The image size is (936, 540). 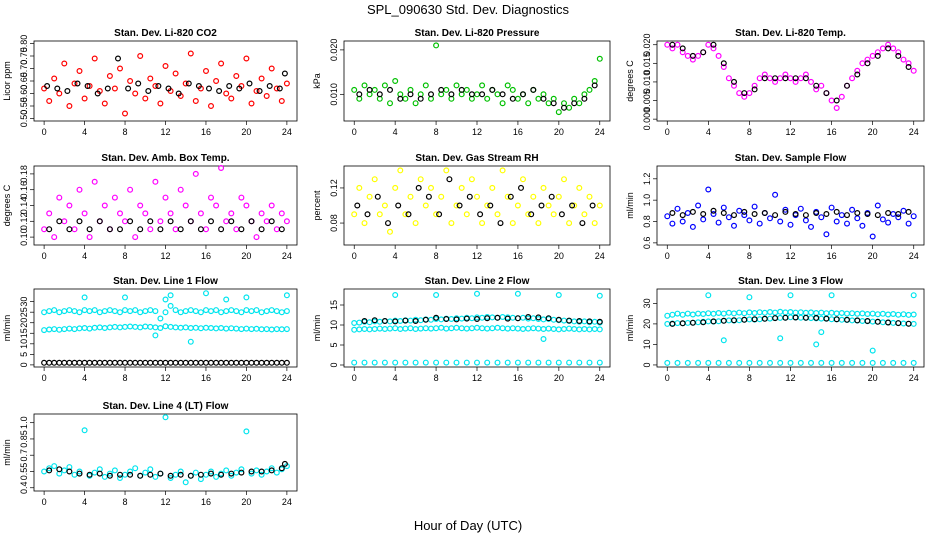 What do you see at coordinates (600, 132) in the screenshot?
I see `x-tick-label: 24` at bounding box center [600, 132].